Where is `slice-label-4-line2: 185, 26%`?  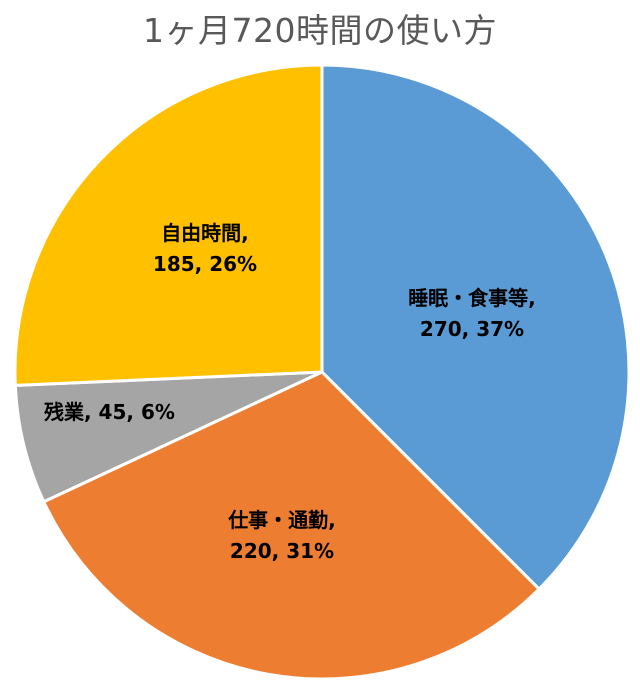 slice-label-4-line2: 185, 26% is located at coordinates (205, 264).